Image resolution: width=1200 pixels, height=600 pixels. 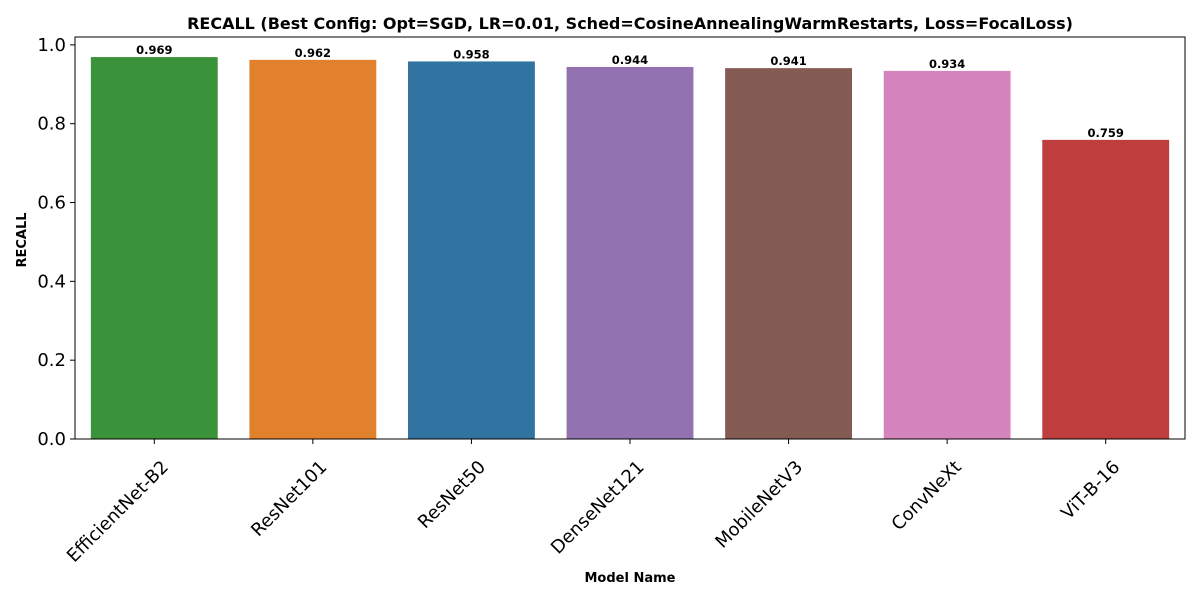 What do you see at coordinates (118, 512) in the screenshot?
I see `x-tick-label: EfficientNet-B2` at bounding box center [118, 512].